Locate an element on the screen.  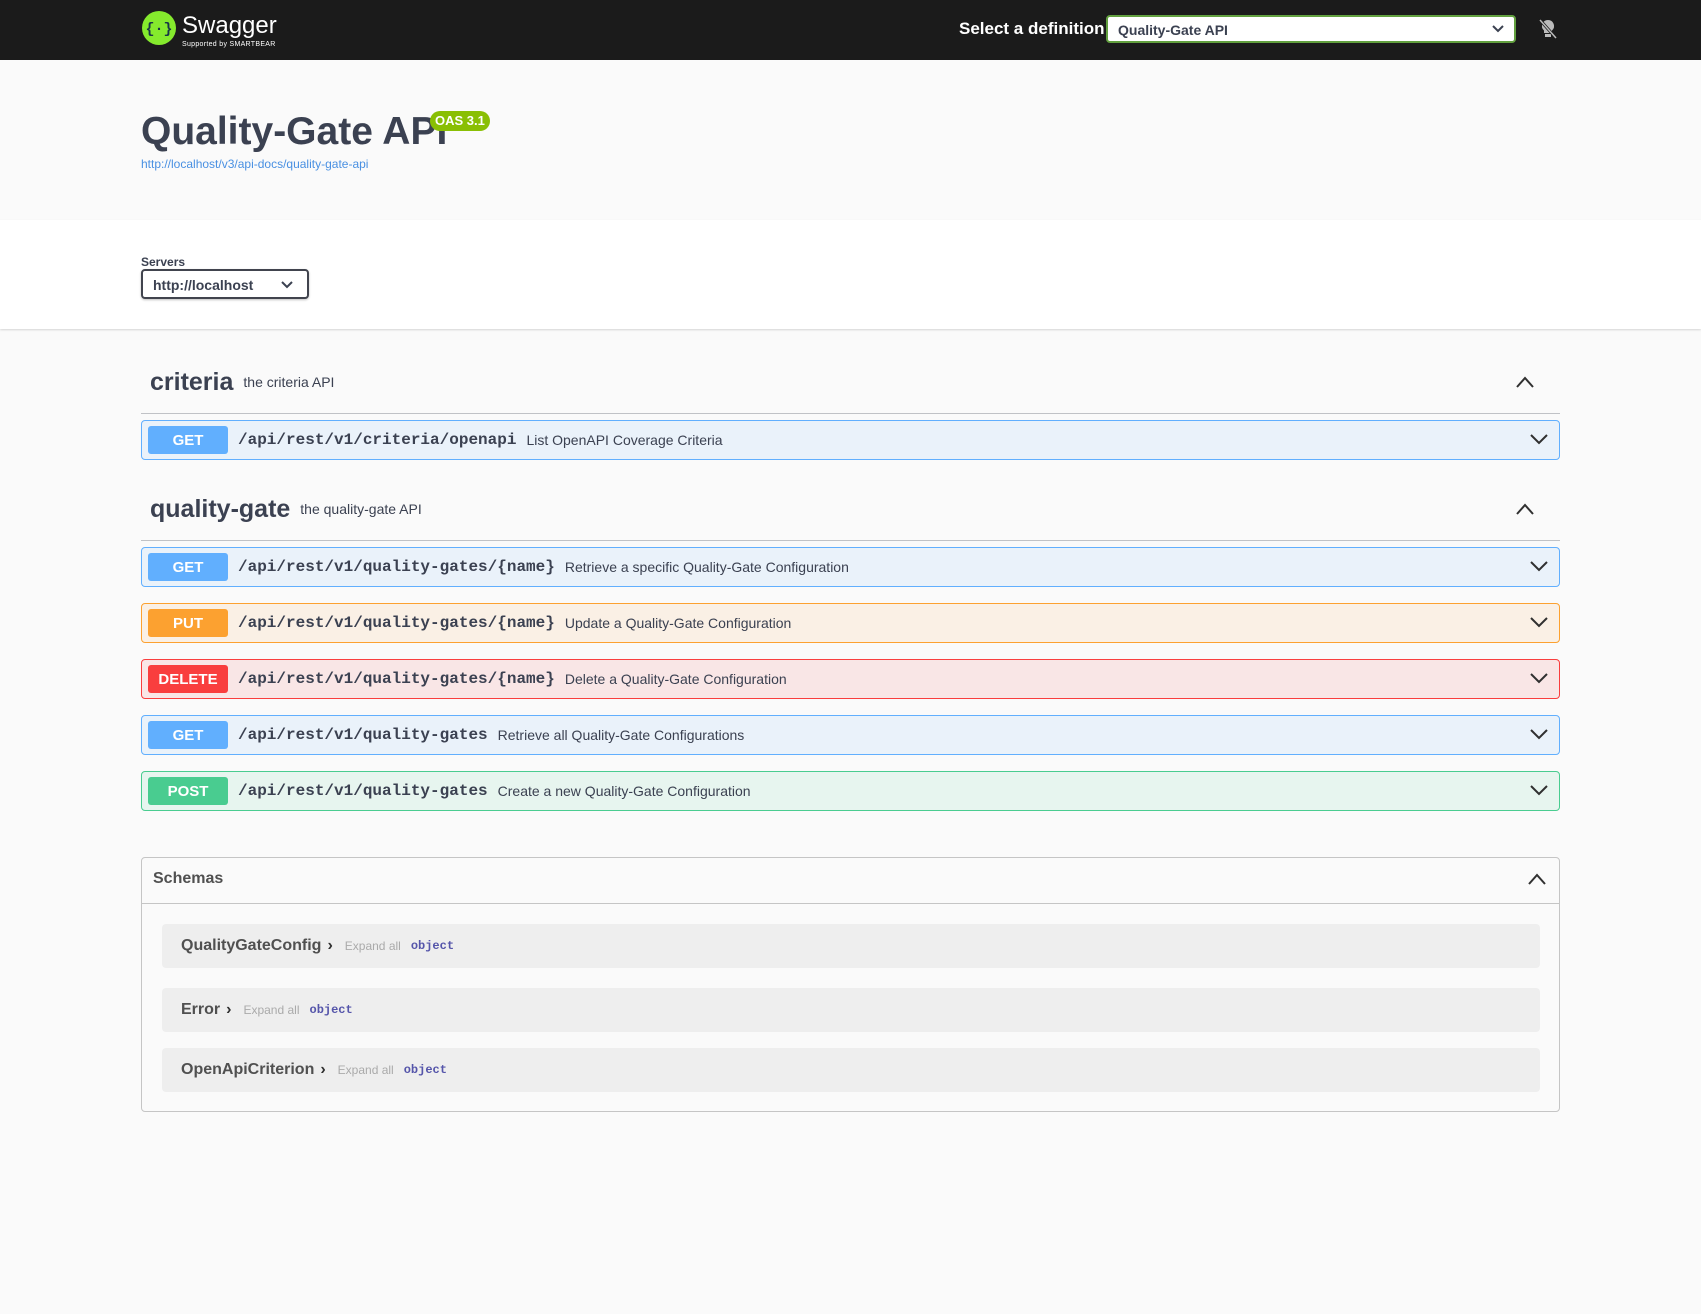
tag-name: quality-gate is located at coordinates (220, 508).